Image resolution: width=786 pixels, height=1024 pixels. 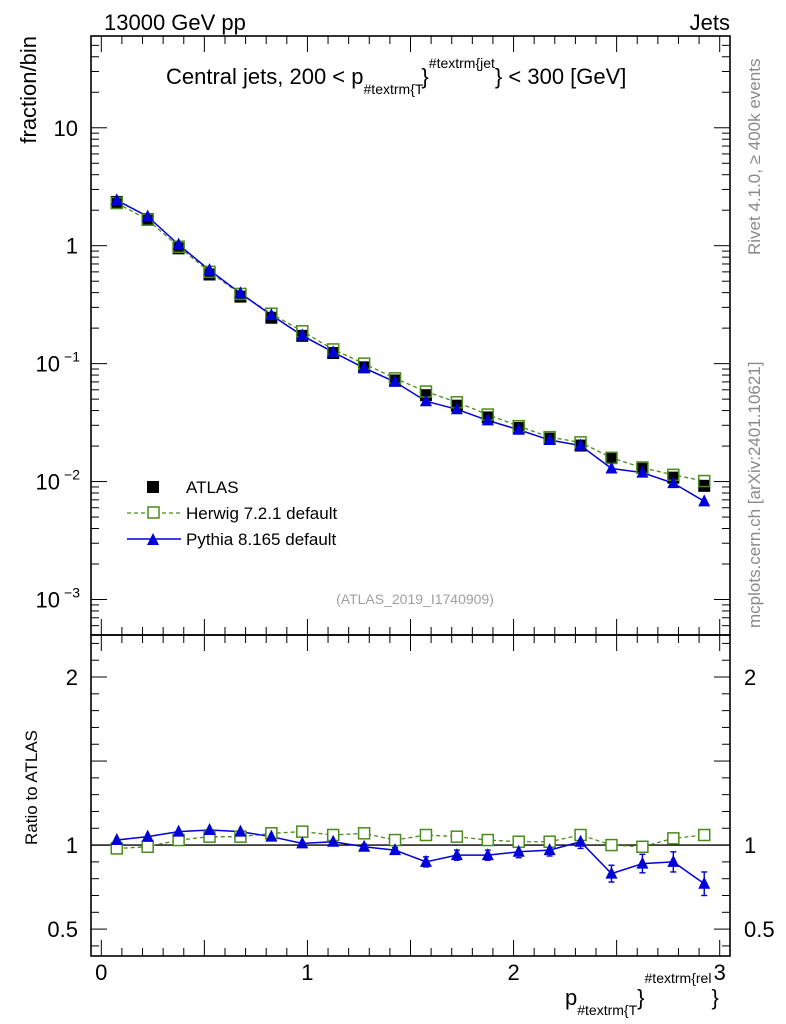 What do you see at coordinates (261, 539) in the screenshot?
I see `legend-pythia-label: Pythia 8.165 default` at bounding box center [261, 539].